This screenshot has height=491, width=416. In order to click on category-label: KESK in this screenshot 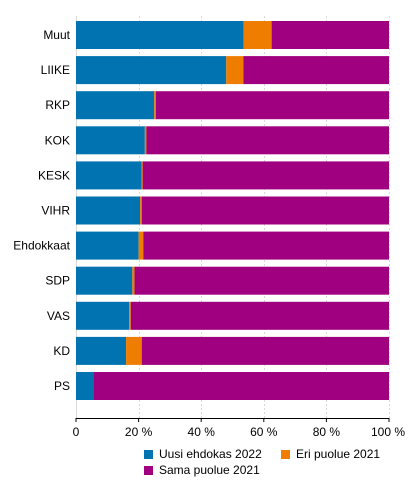, I will do `click(54, 175)`.